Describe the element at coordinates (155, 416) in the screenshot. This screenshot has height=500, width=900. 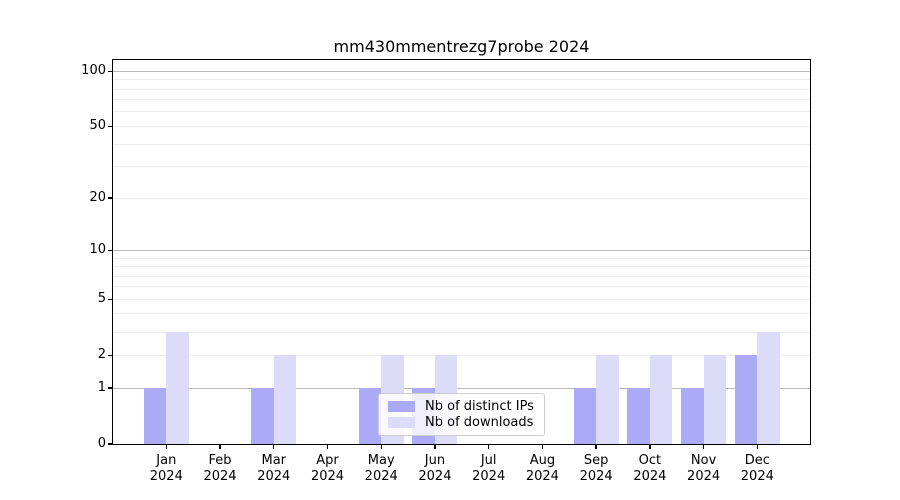
I see `bar-distinct-ips-jan` at that location.